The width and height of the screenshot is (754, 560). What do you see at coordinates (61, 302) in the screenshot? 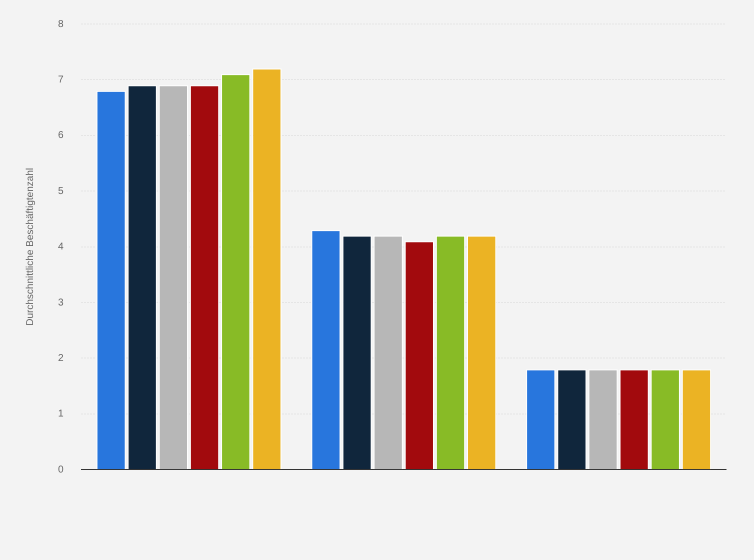
I see `y-tick-label: 3` at bounding box center [61, 302].